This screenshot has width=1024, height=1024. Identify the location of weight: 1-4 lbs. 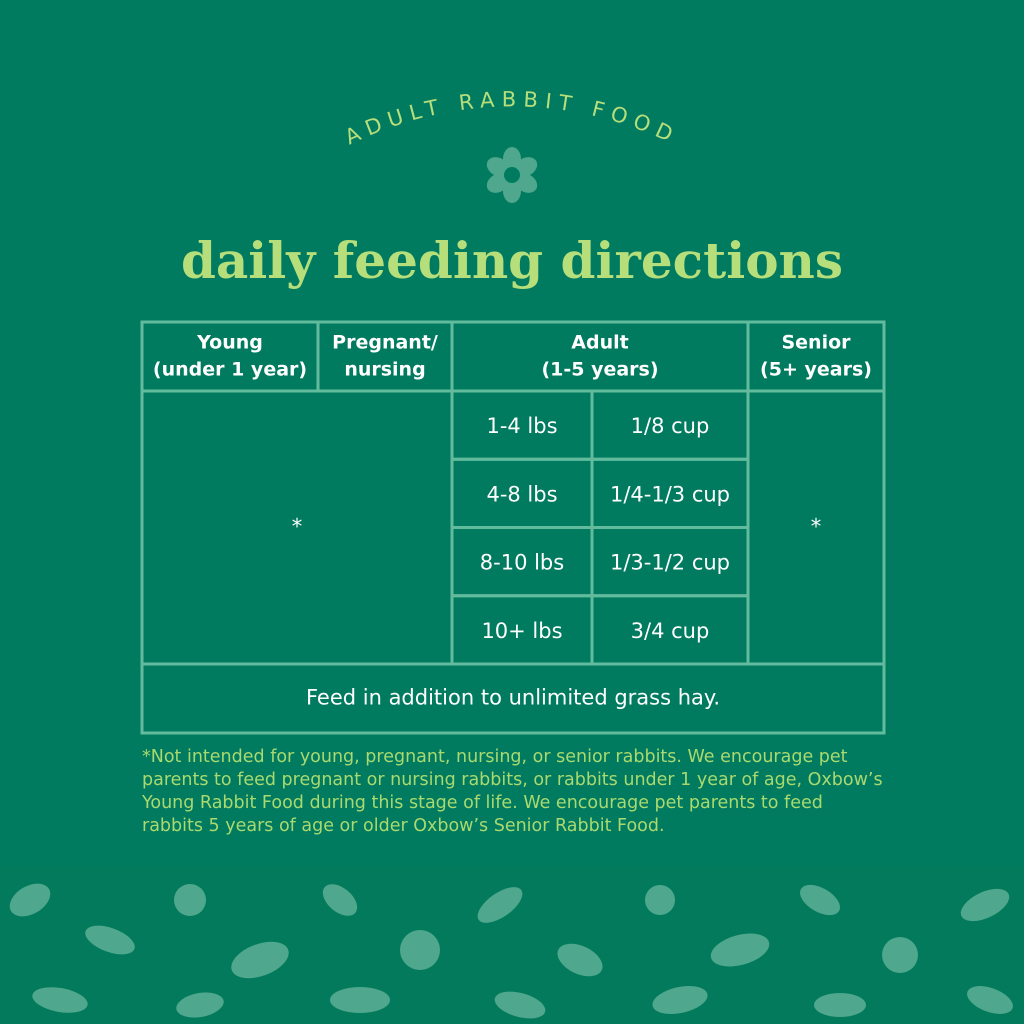
(521, 426).